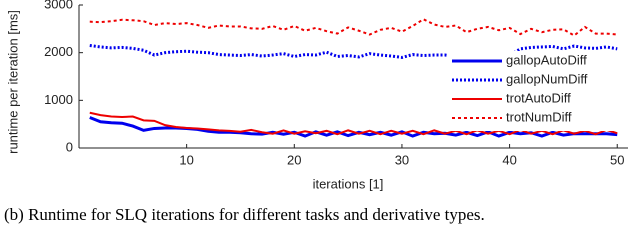 The image size is (640, 240). What do you see at coordinates (617, 159) in the screenshot?
I see `x-tick-label: 50` at bounding box center [617, 159].